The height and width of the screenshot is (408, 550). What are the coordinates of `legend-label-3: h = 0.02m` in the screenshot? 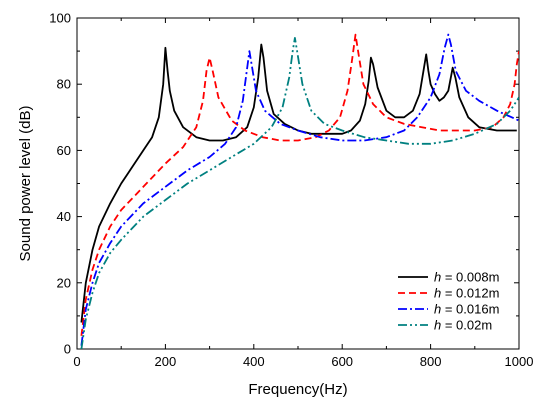 It's located at (463, 325).